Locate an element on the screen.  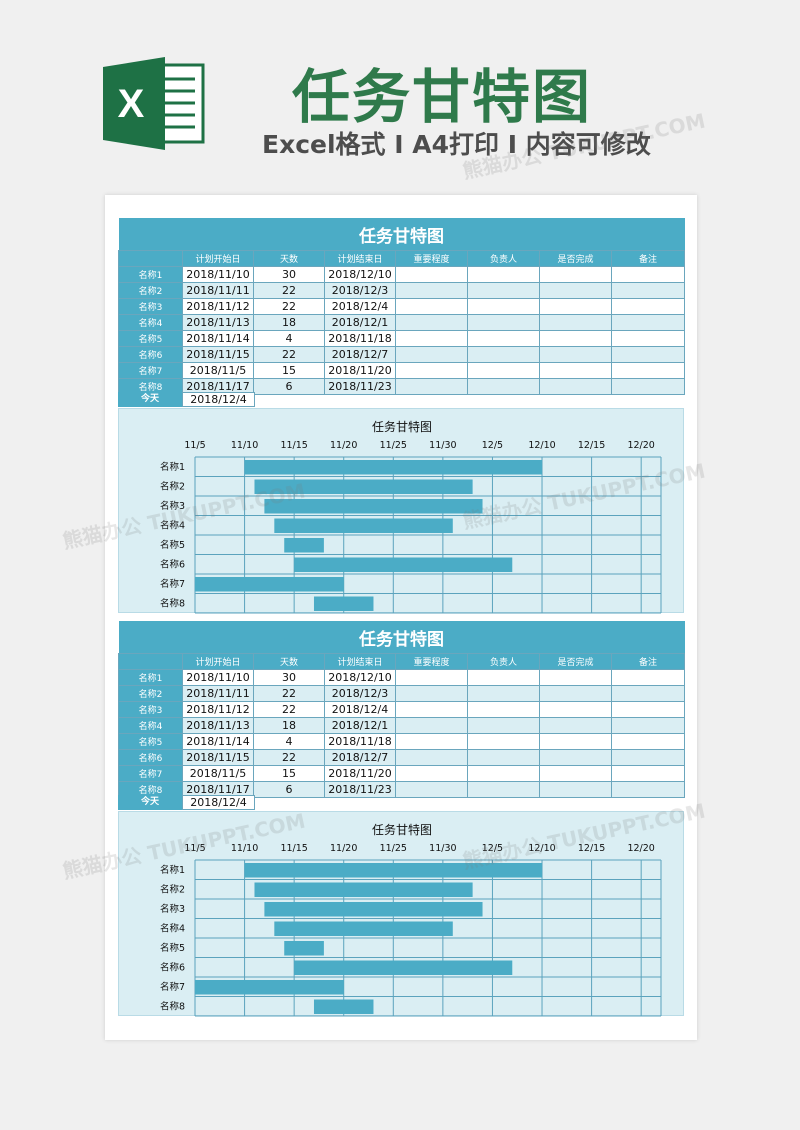
cell-end: 2018/12/10 is located at coordinates (360, 274).